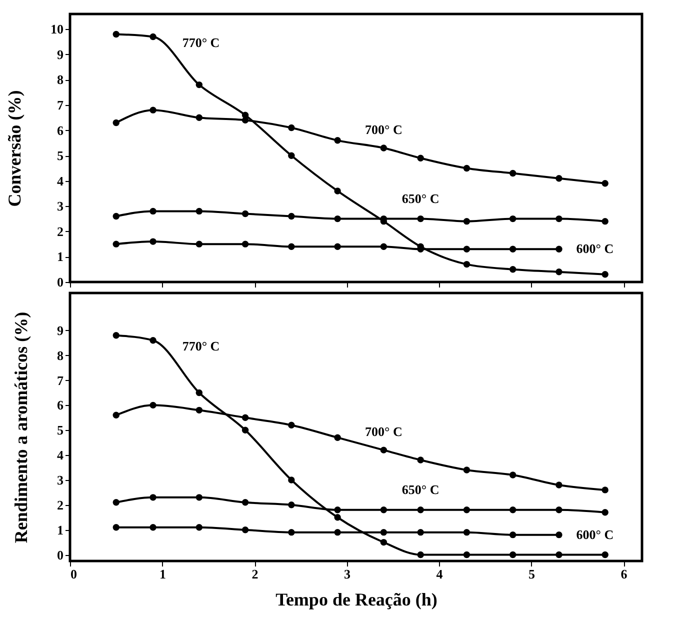 The height and width of the screenshot is (632, 696). Describe the element at coordinates (60, 380) in the screenshot. I see `y-tick-label: 7` at that location.